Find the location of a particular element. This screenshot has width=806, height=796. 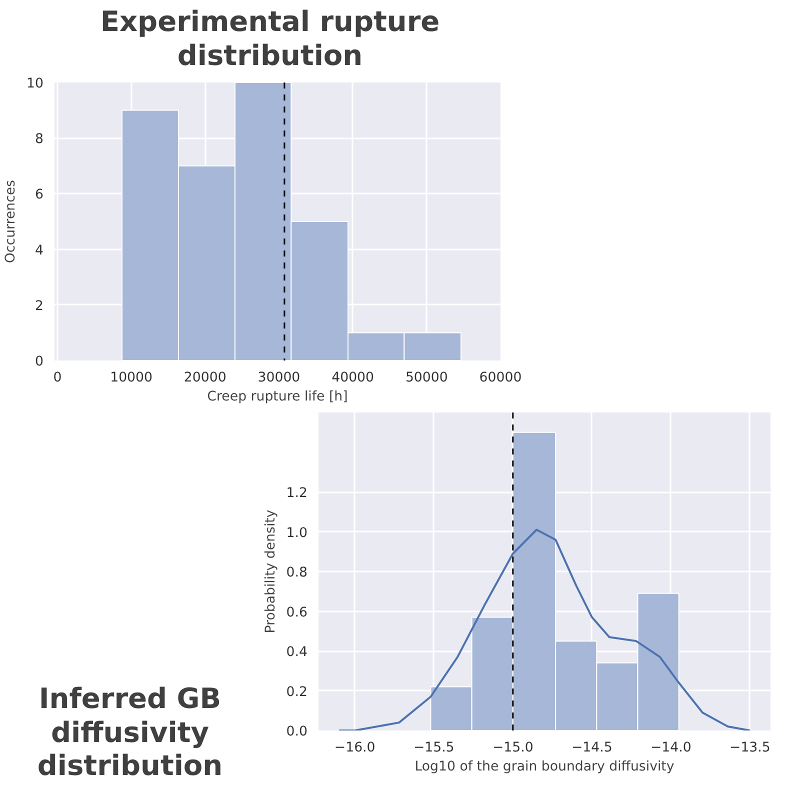

text: Inferred GB diffusivity distribution is located at coordinates (130, 732).